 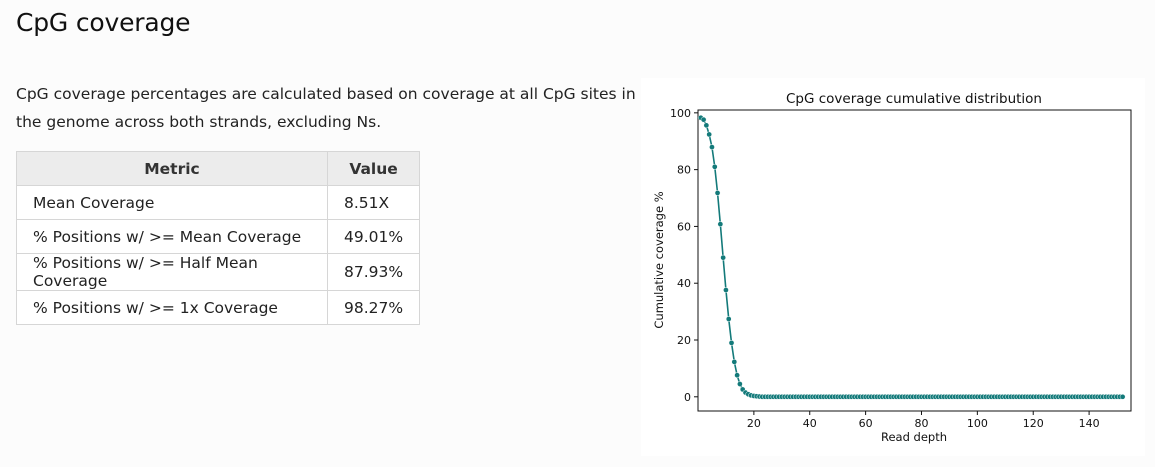 I want to click on y-tick-label: 60, so click(x=684, y=226).